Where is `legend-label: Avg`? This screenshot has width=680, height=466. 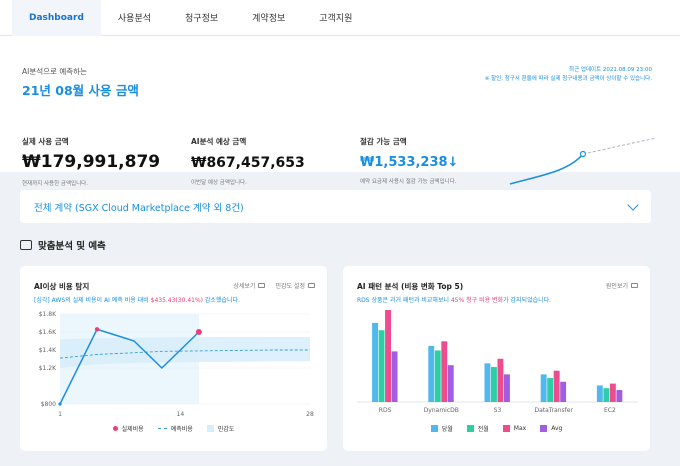
legend-label: Avg is located at coordinates (557, 428).